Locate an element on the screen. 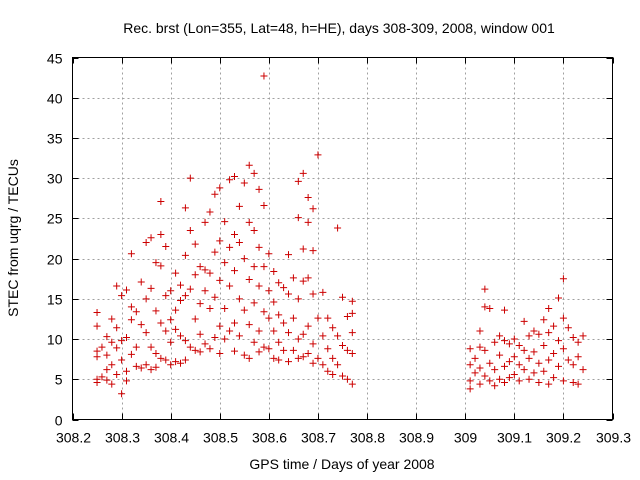  y-tick-label: 10 is located at coordinates (55, 340).